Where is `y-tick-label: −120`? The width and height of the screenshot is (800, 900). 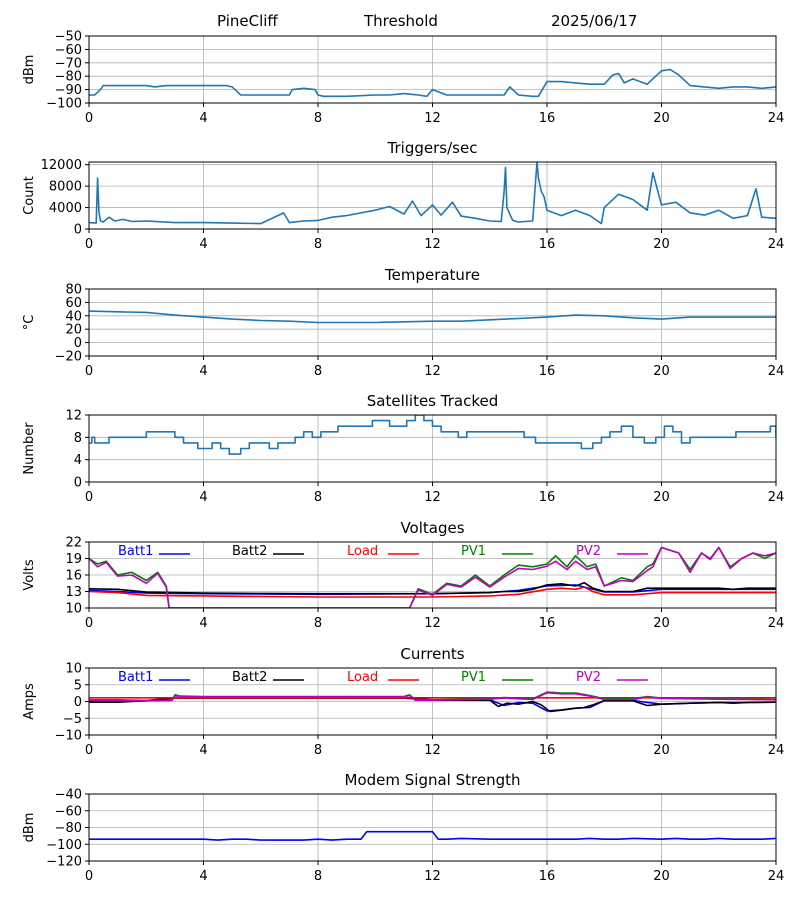 y-tick-label: −120 is located at coordinates (64, 862).